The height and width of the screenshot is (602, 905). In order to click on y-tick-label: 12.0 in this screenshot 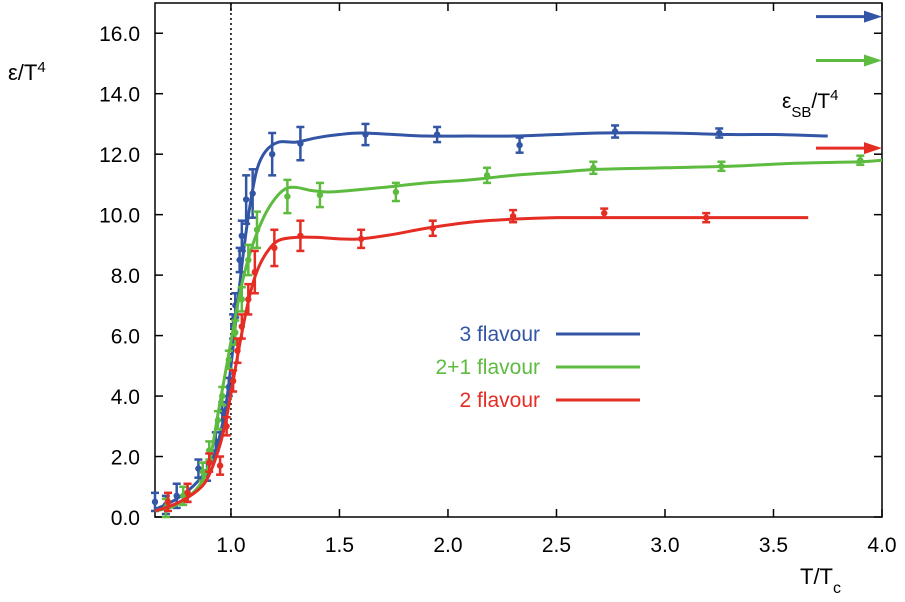, I will do `click(119, 155)`.